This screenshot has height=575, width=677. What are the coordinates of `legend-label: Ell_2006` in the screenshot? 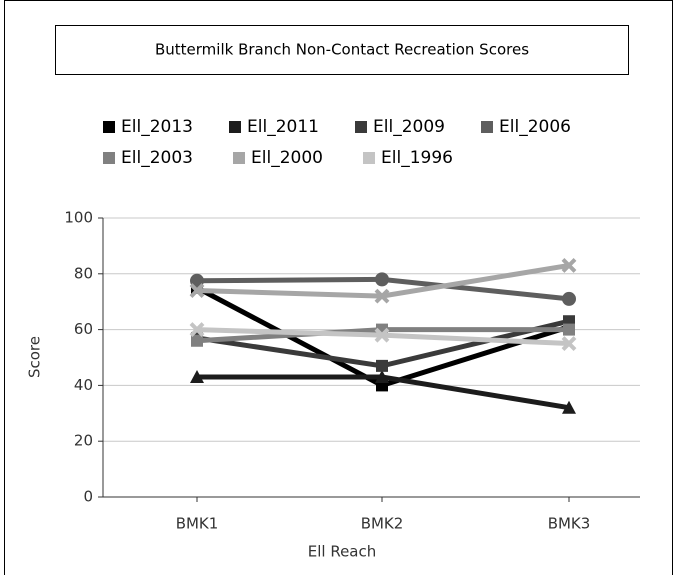 It's located at (535, 127).